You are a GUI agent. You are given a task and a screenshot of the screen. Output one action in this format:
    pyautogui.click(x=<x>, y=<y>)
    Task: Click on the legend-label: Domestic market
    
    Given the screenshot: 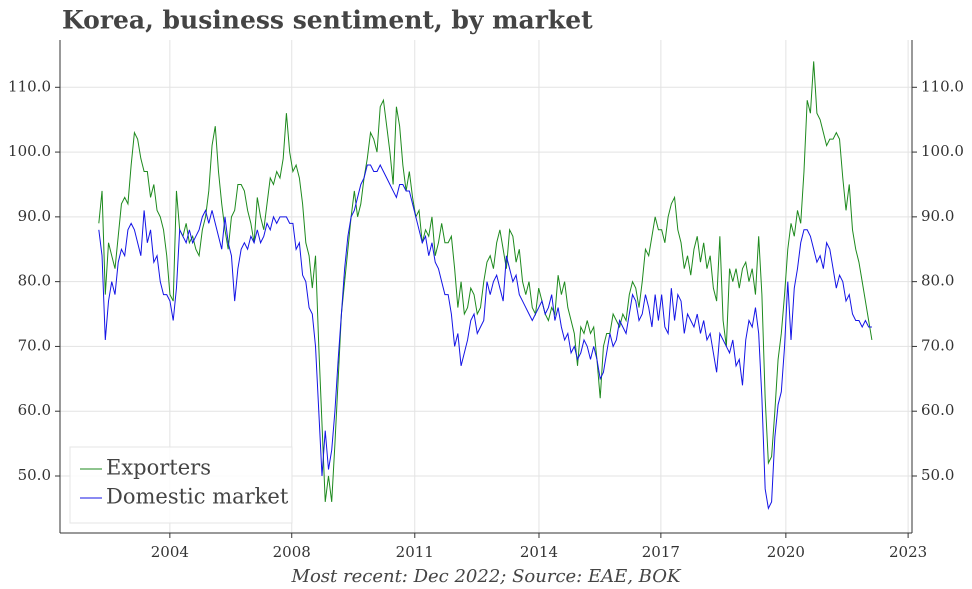 What is the action you would take?
    pyautogui.click(x=197, y=497)
    